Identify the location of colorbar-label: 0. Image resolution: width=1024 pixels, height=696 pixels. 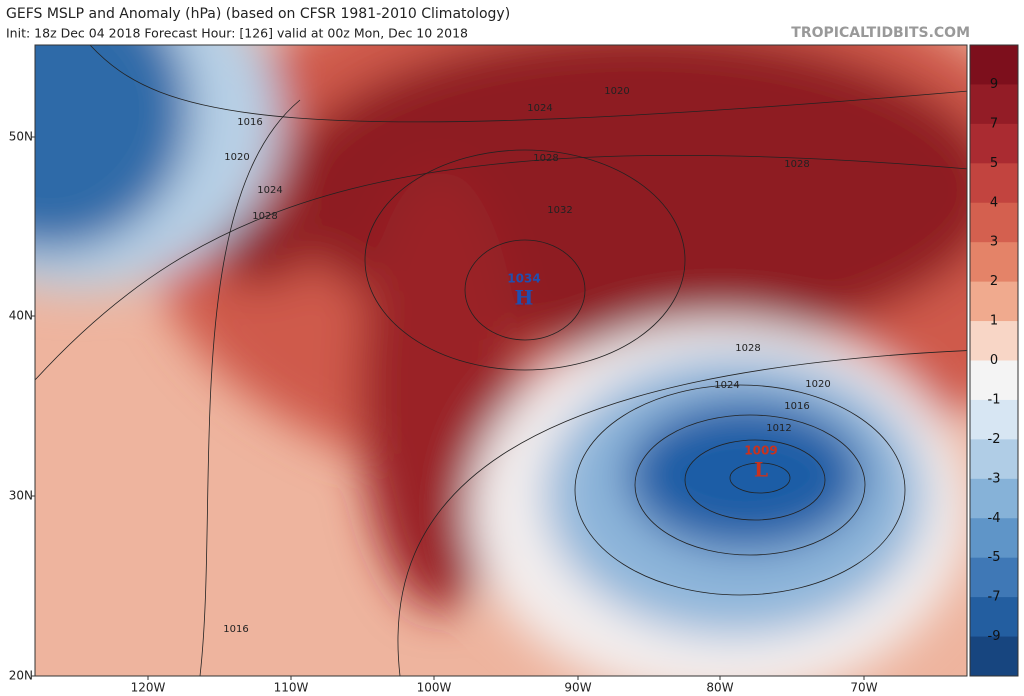
(994, 360).